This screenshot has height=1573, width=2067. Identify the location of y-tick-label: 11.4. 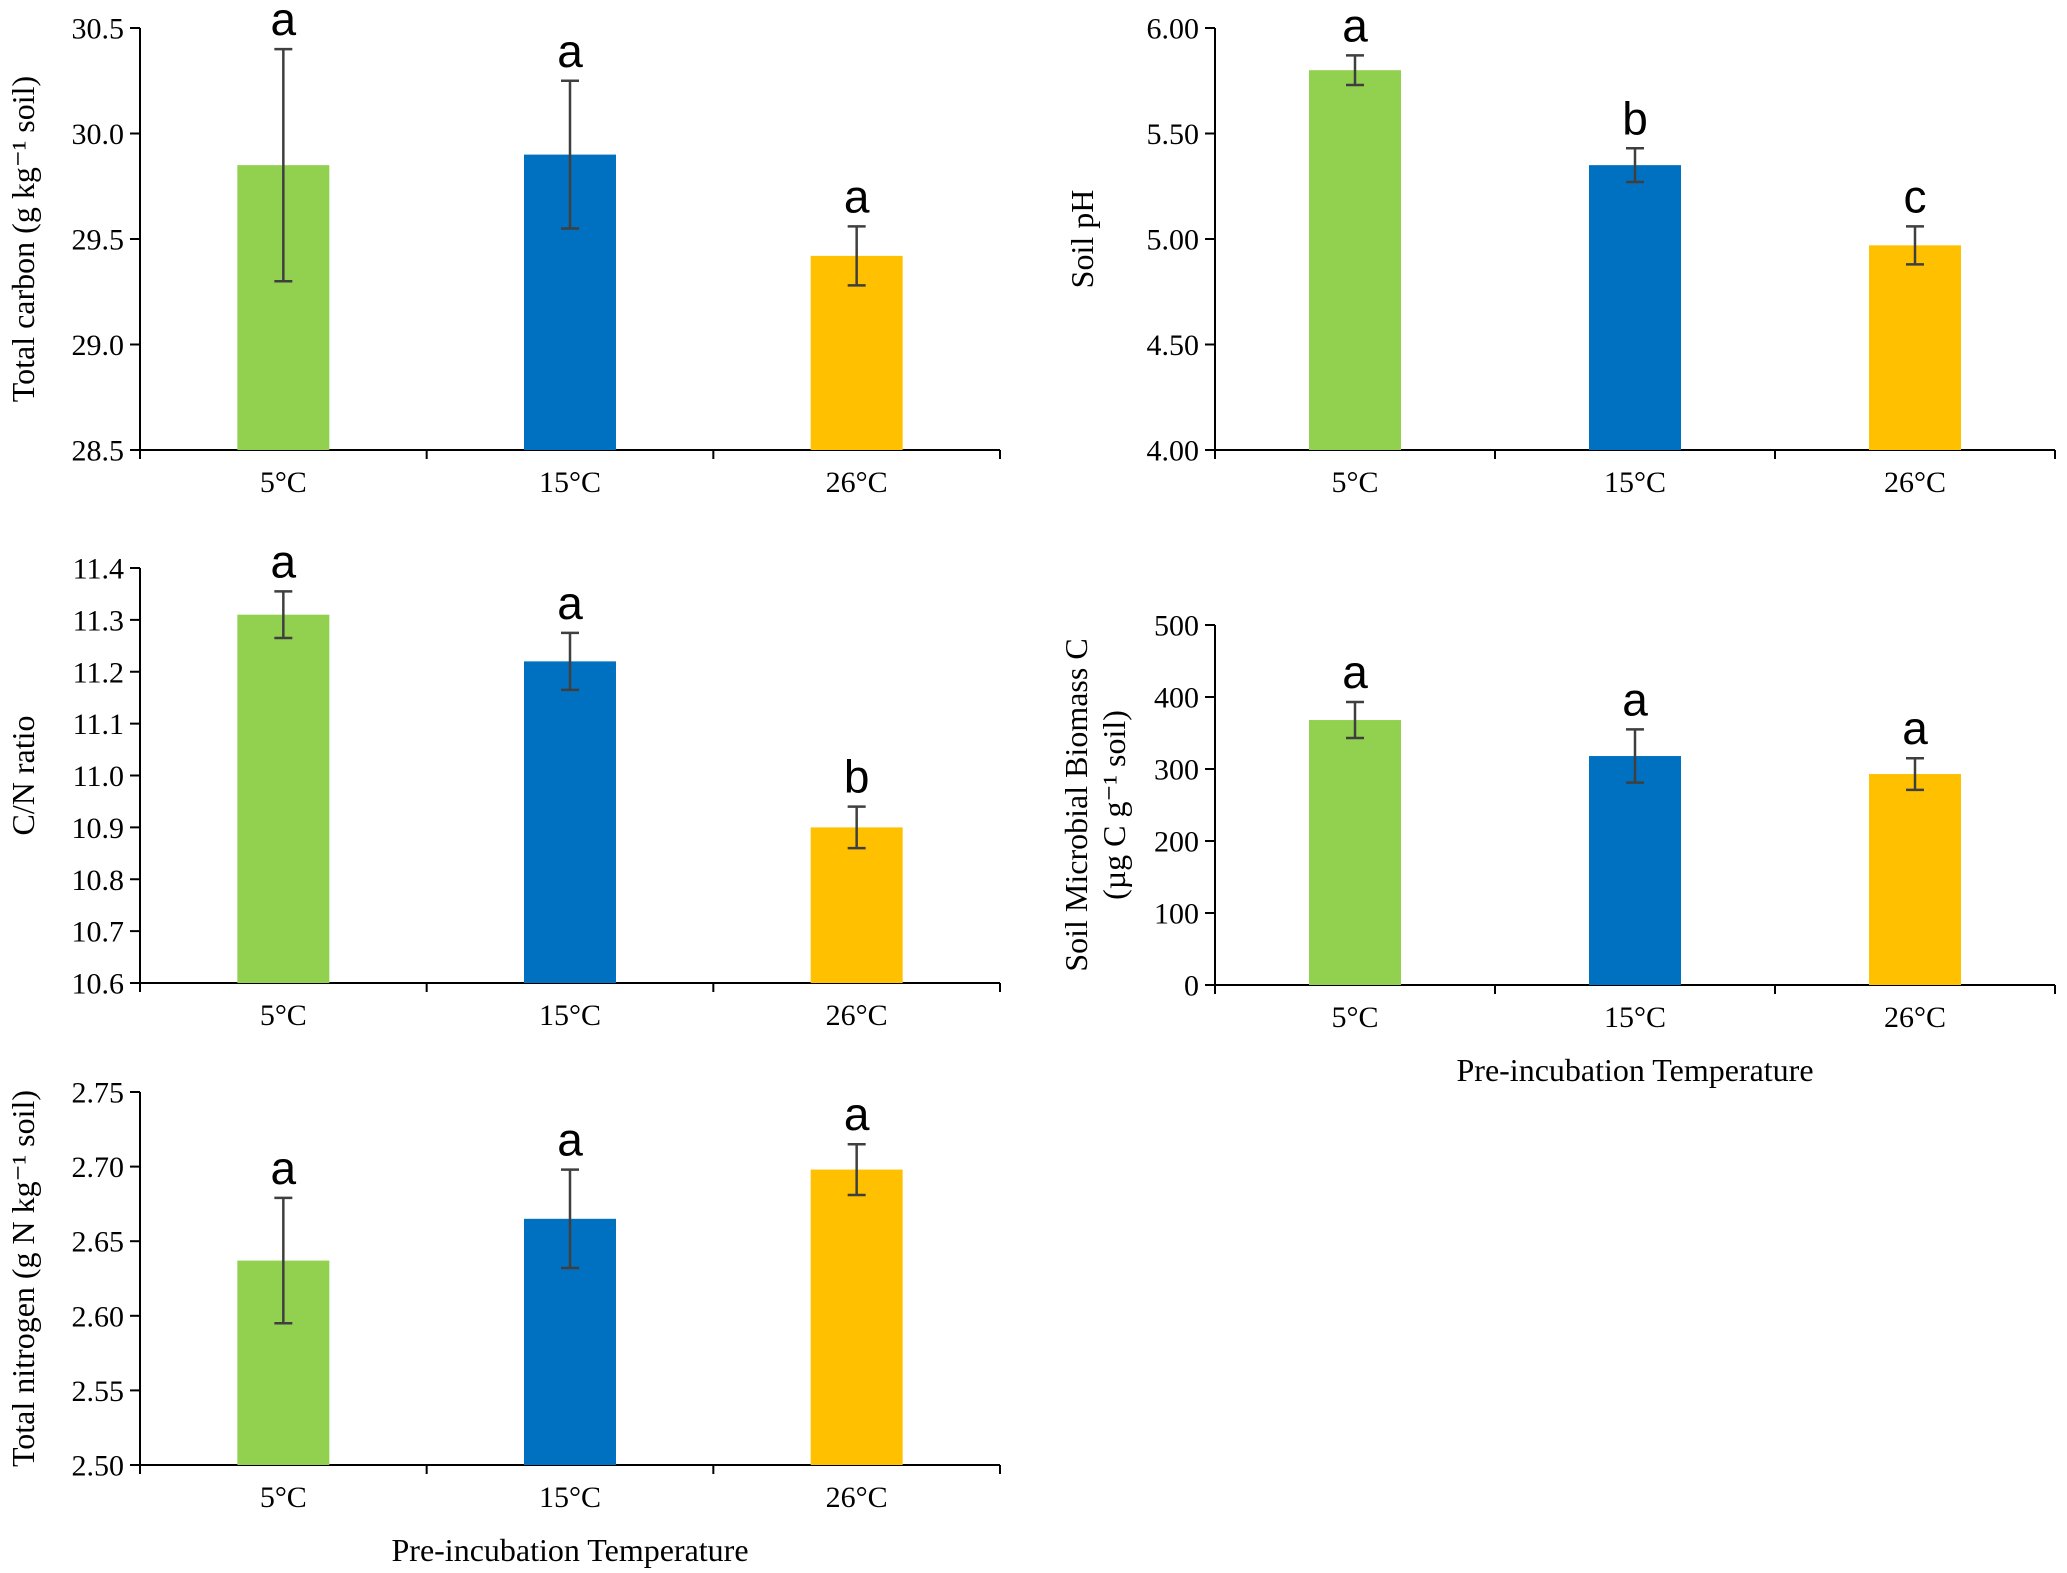
(98, 569).